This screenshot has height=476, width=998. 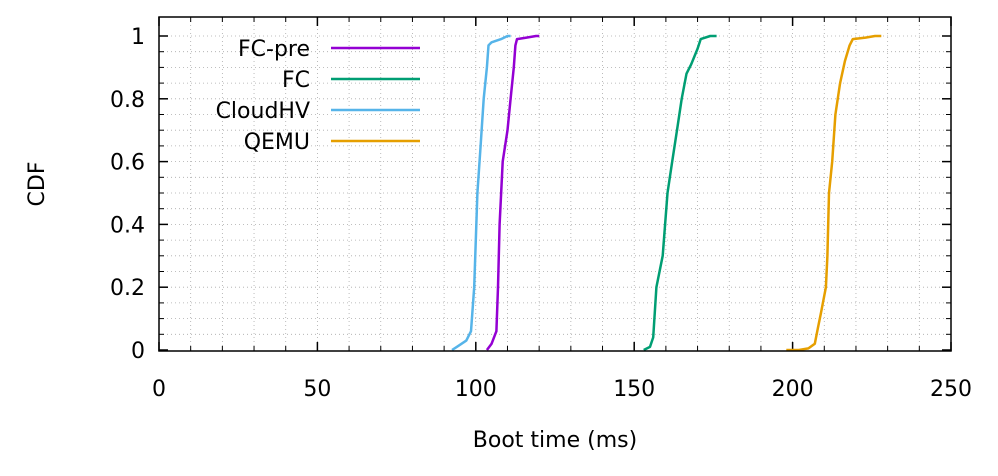 What do you see at coordinates (555, 440) in the screenshot?
I see `x-axis-label: Boot time (ms)` at bounding box center [555, 440].